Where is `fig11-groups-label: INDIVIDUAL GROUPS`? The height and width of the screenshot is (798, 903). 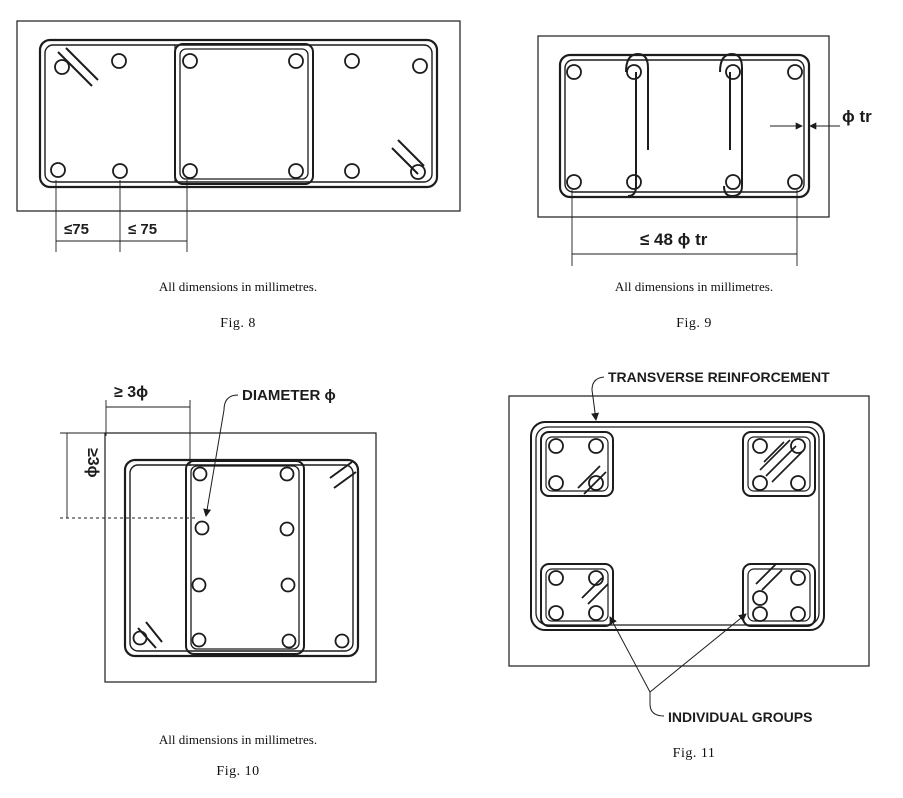 fig11-groups-label: INDIVIDUAL GROUPS is located at coordinates (740, 717).